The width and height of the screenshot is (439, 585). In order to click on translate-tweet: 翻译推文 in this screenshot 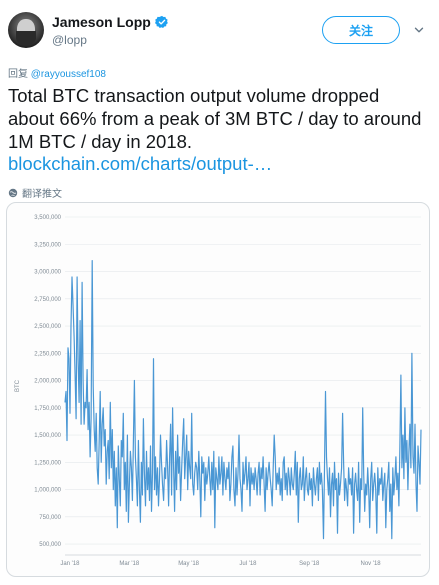, I will do `click(35, 192)`.